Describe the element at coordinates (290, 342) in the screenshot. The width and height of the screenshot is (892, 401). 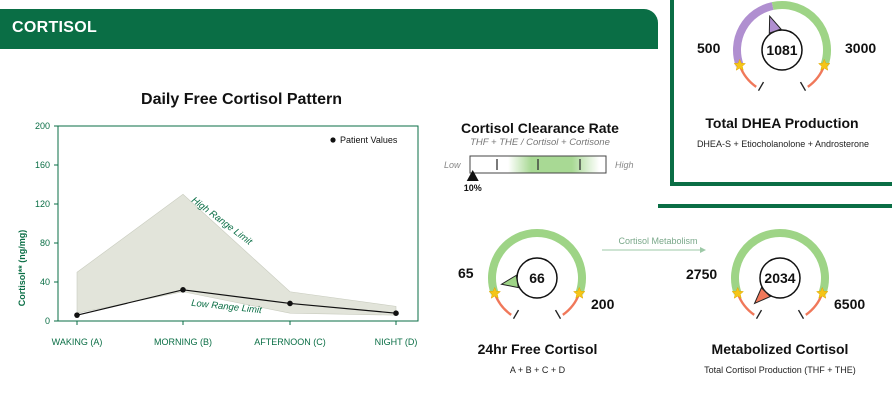
I see `x-tick-label: AFTERNOON (C)` at that location.